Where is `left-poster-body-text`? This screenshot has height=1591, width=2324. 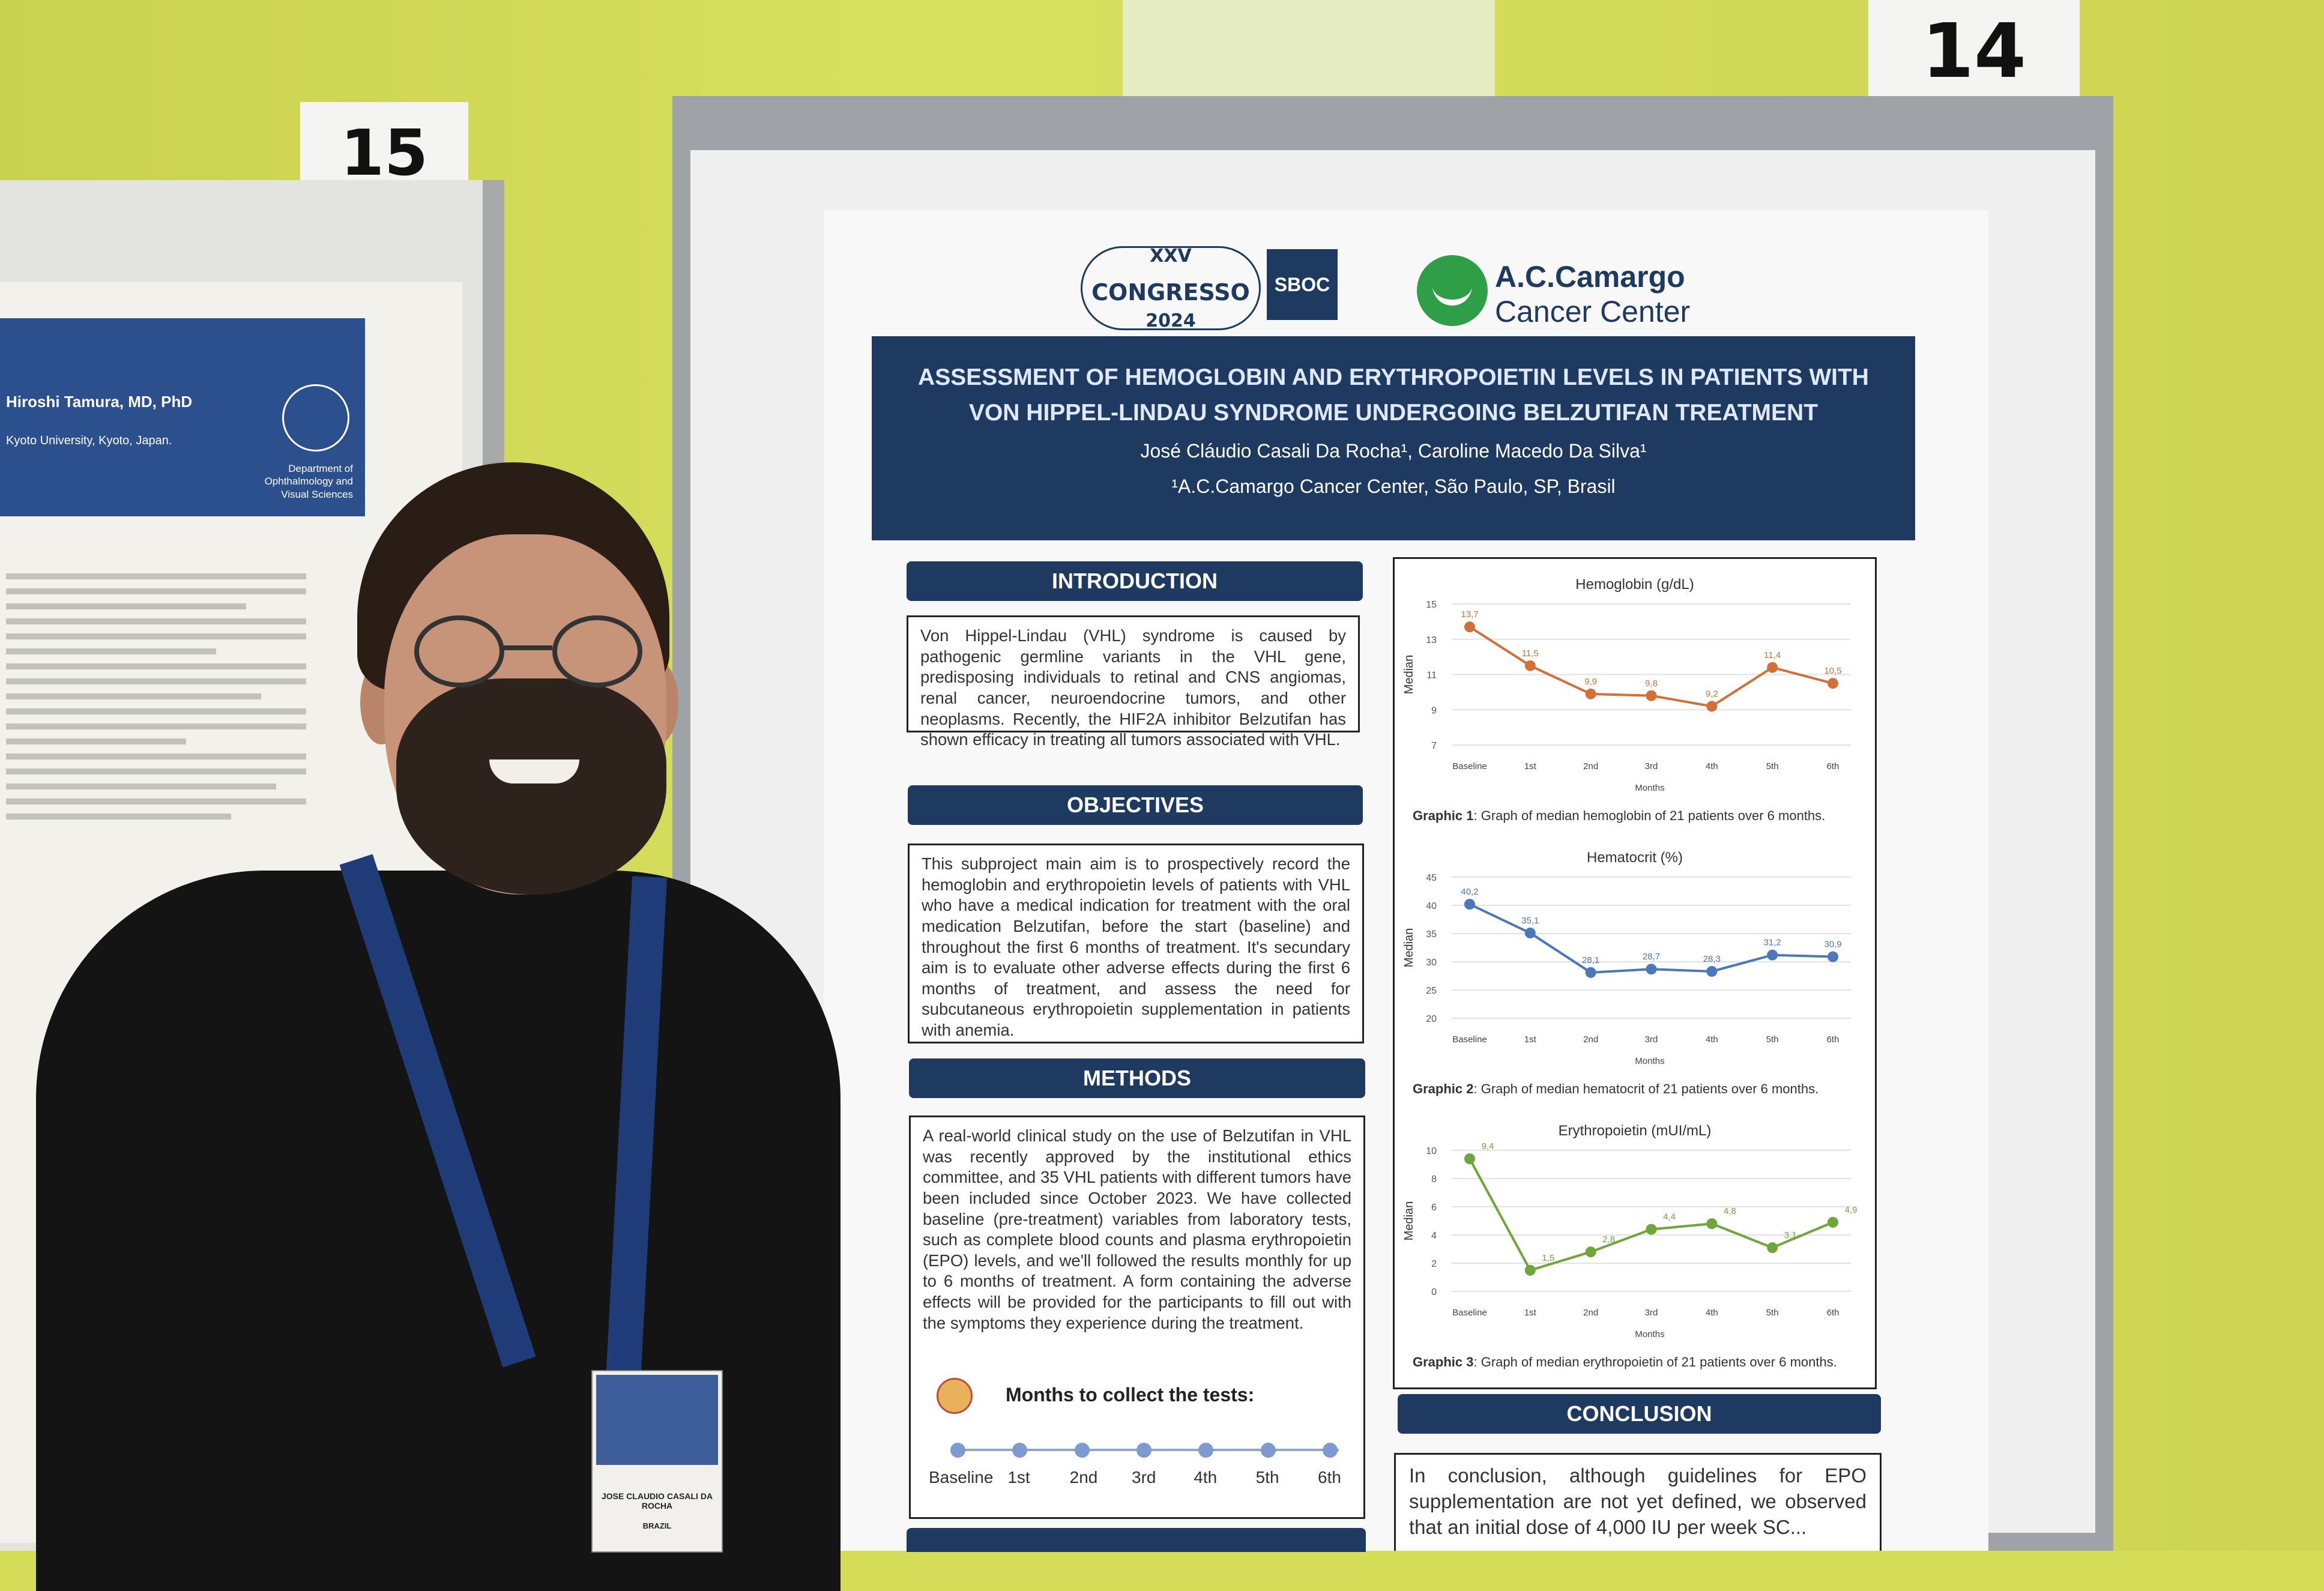
left-poster-body-text is located at coordinates (156, 696).